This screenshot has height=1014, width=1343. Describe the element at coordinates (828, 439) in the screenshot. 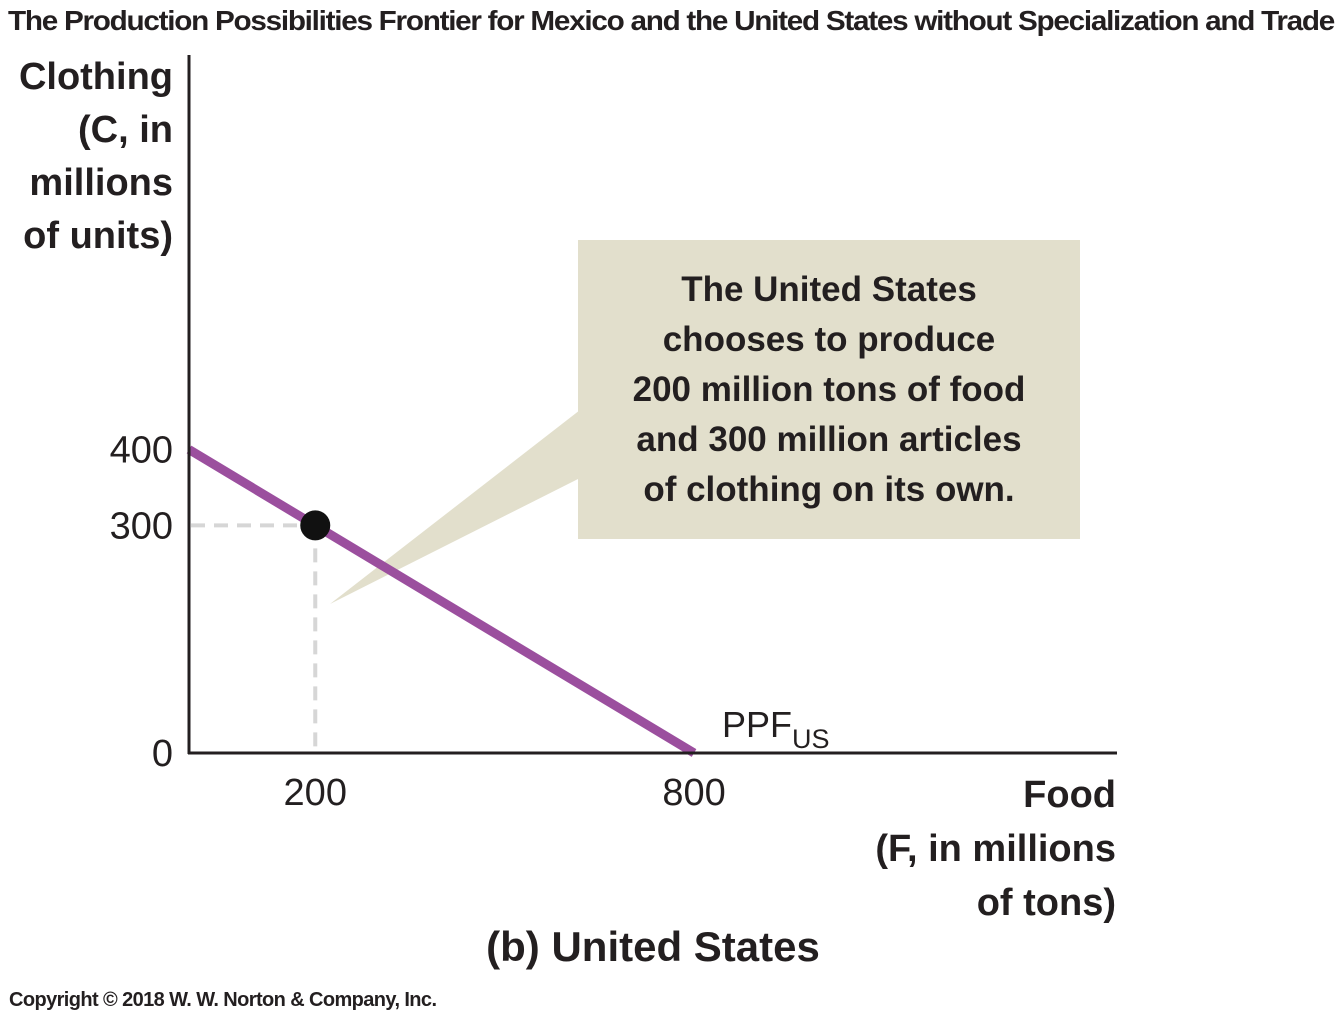

I see `callout-line: and 300 million articles` at that location.